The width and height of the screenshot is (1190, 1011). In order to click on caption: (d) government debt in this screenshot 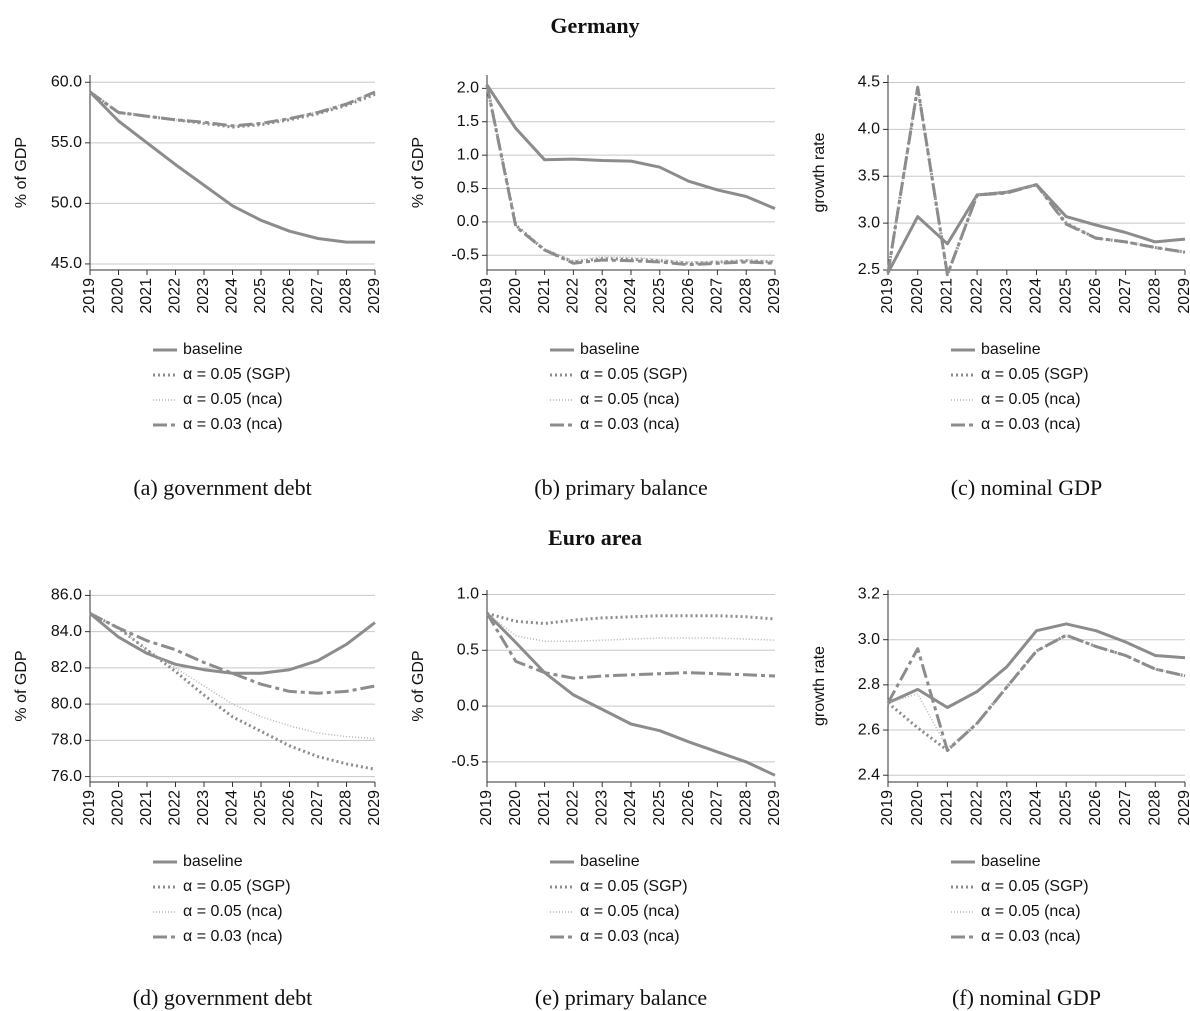, I will do `click(223, 997)`.